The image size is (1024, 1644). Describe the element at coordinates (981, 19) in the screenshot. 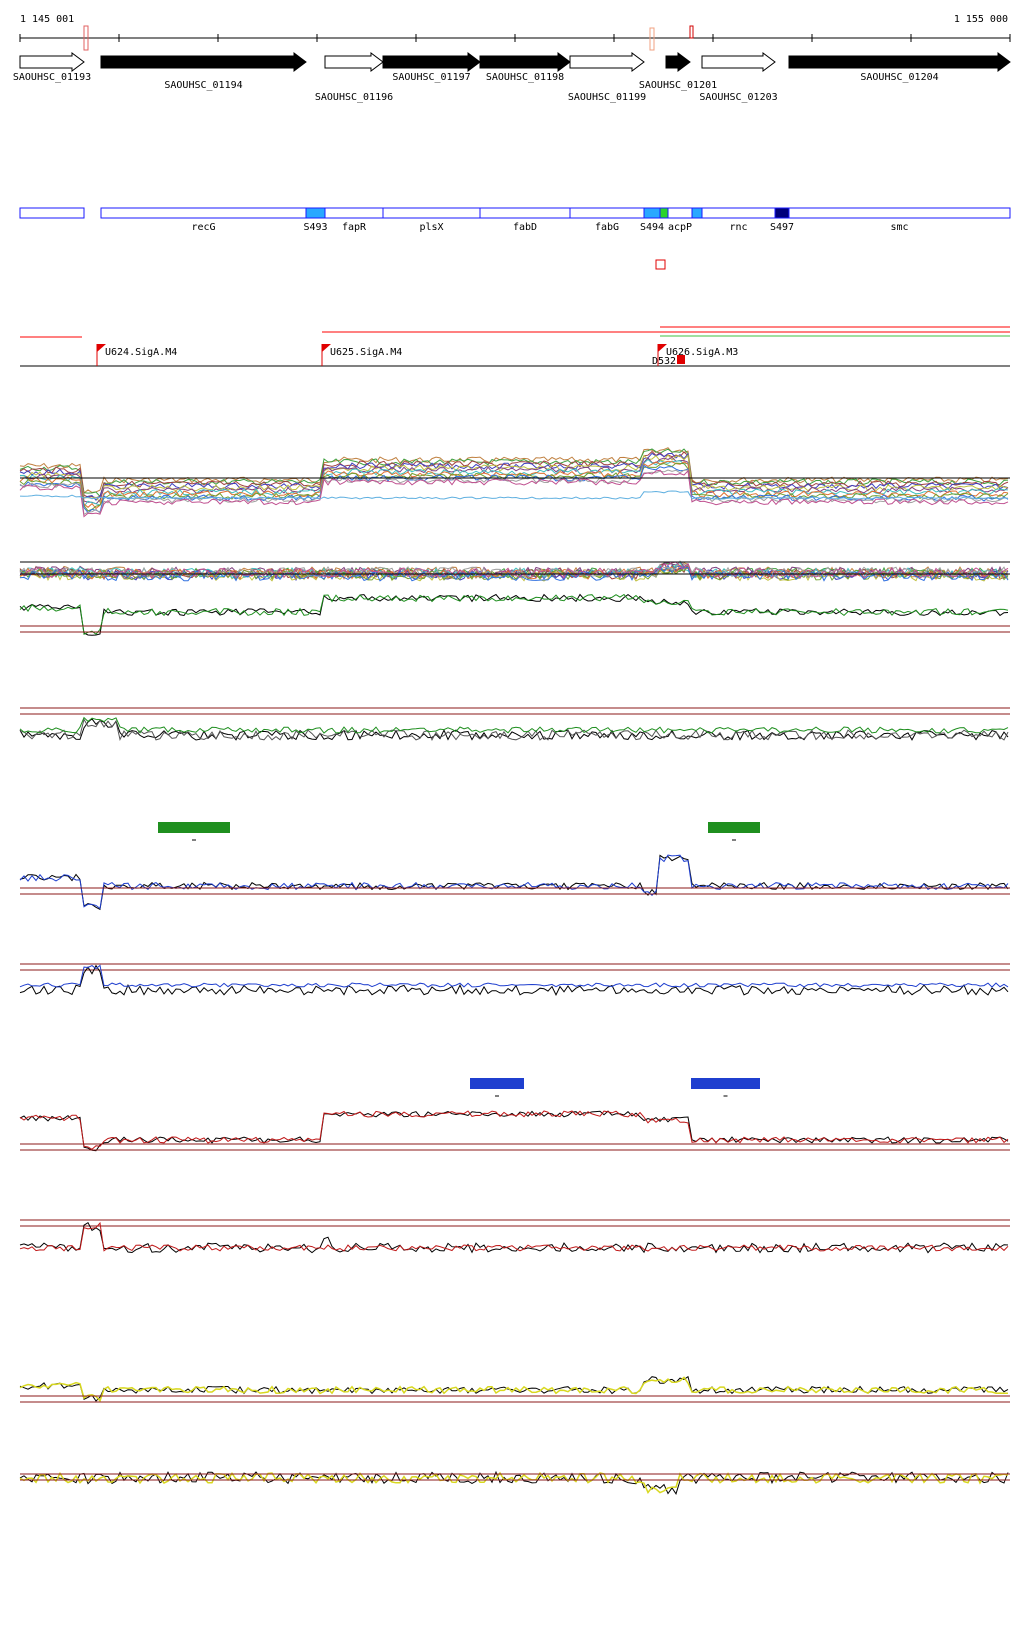

I see `ruler-end-label: 1 155 000` at that location.